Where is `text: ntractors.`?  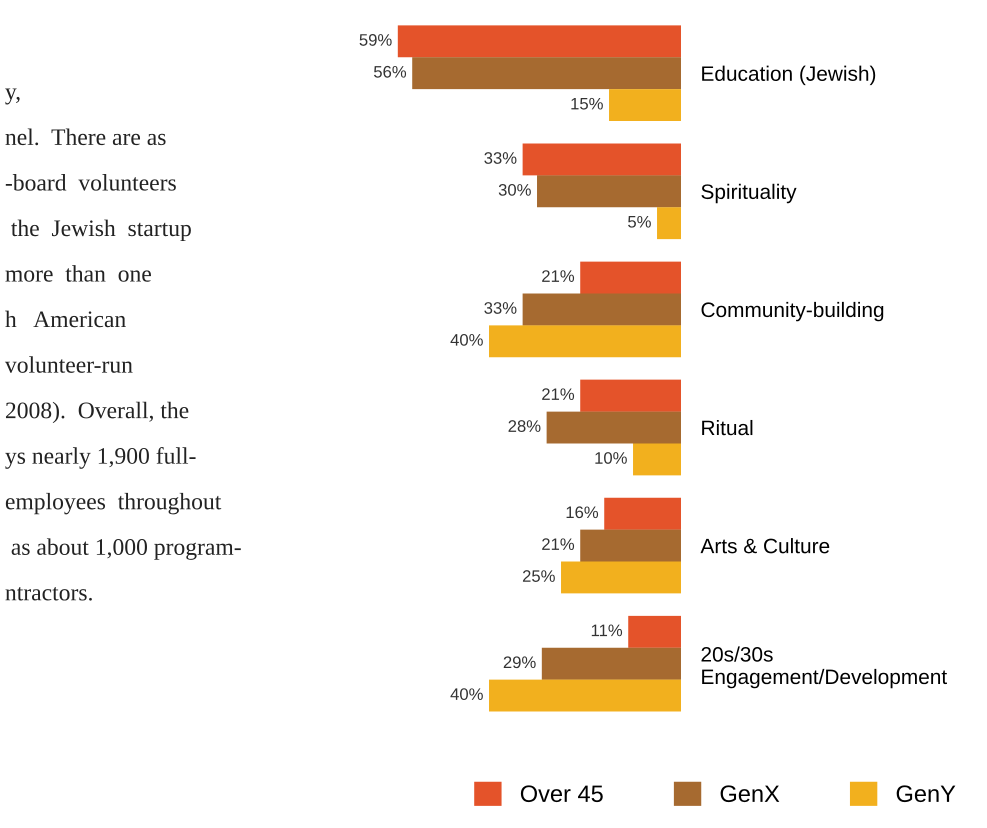 text: ntractors. is located at coordinates (48, 594).